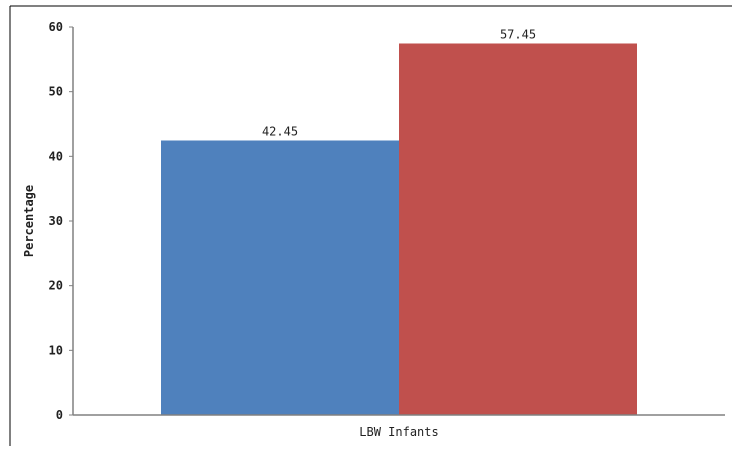 Image resolution: width=732 pixels, height=454 pixels. What do you see at coordinates (56, 92) in the screenshot?
I see `y-tick-label-50: 50` at bounding box center [56, 92].